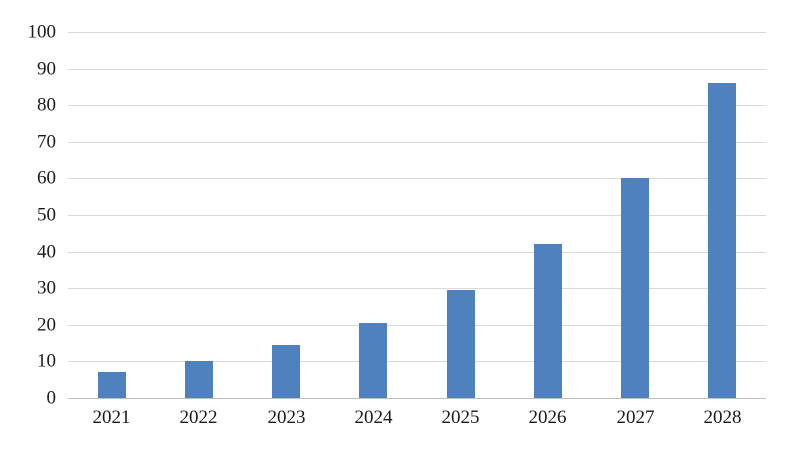  What do you see at coordinates (46, 288) in the screenshot?
I see `y-axis-tick-label: 30` at bounding box center [46, 288].